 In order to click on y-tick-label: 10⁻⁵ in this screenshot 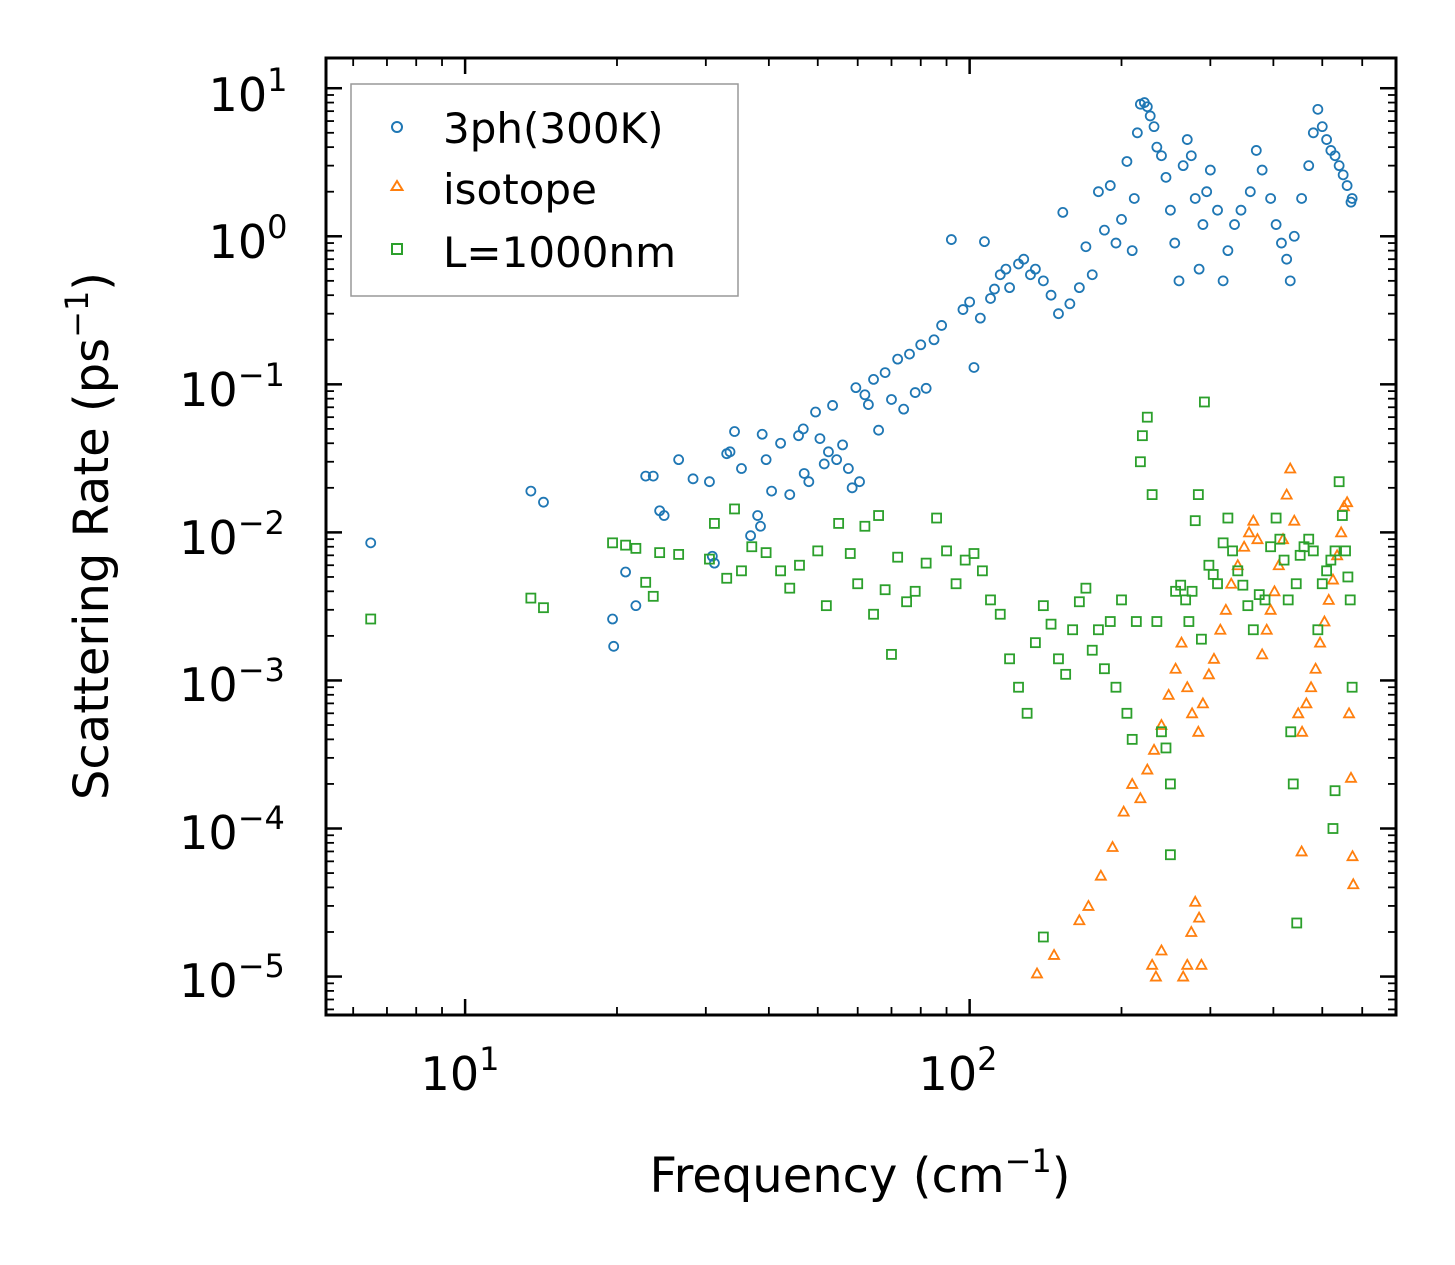, I will do `click(232, 977)`.